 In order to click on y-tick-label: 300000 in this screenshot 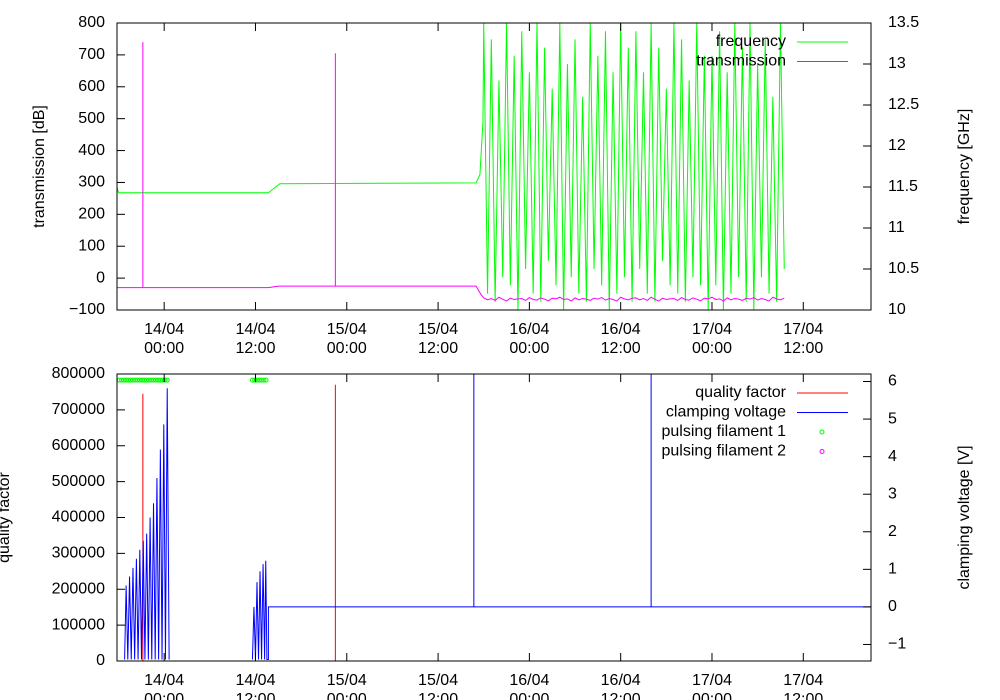, I will do `click(78, 553)`.